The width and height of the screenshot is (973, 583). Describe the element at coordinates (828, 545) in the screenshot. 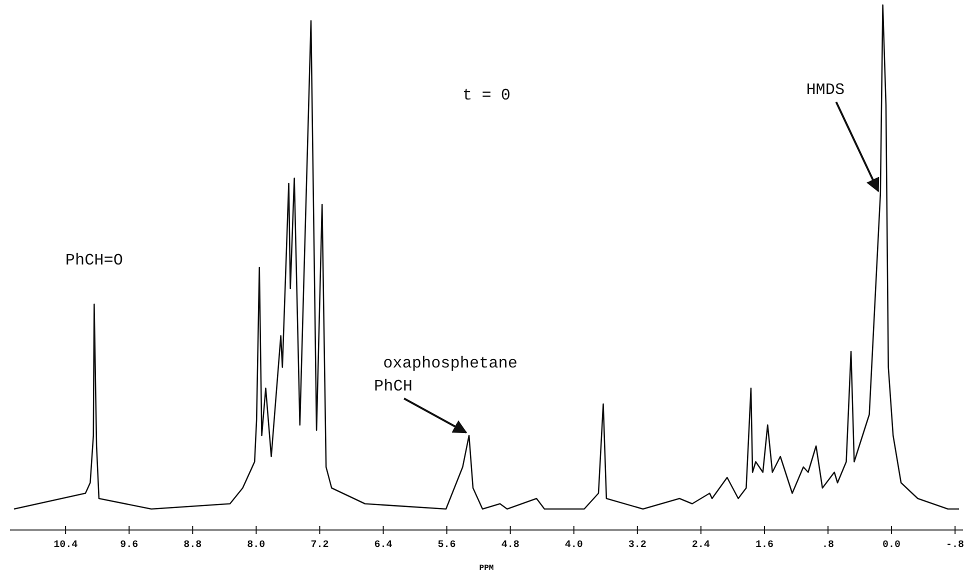

I see `x-tick-label: .8` at that location.